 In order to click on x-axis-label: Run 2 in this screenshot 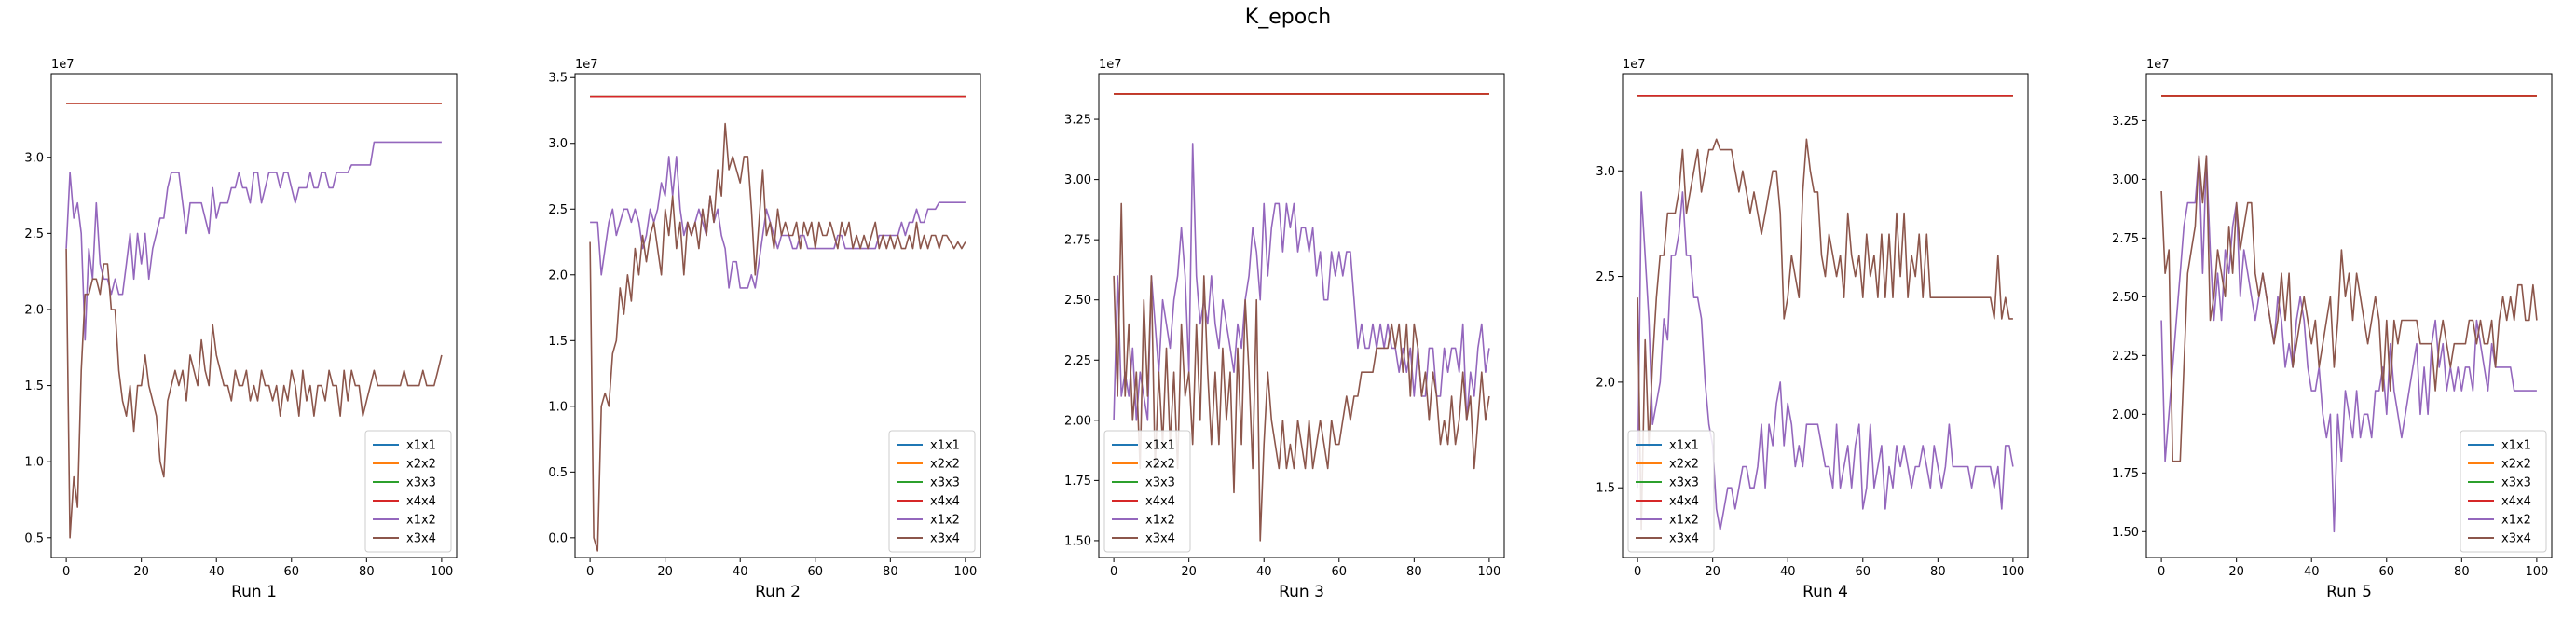, I will do `click(778, 592)`.